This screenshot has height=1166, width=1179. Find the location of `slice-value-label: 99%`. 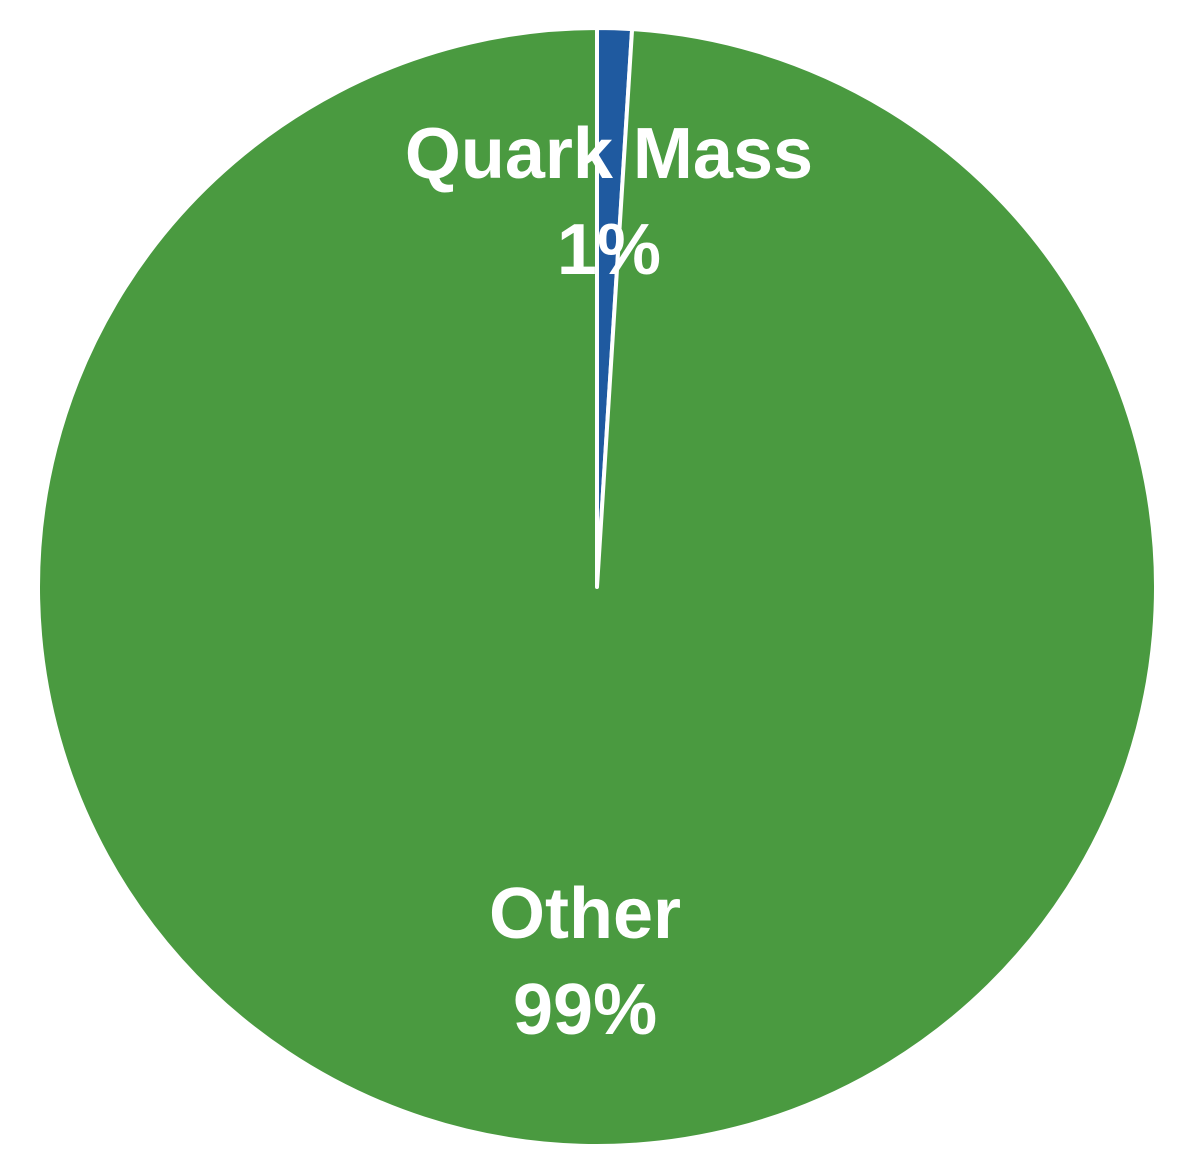

slice-value-label: 99% is located at coordinates (585, 1010).